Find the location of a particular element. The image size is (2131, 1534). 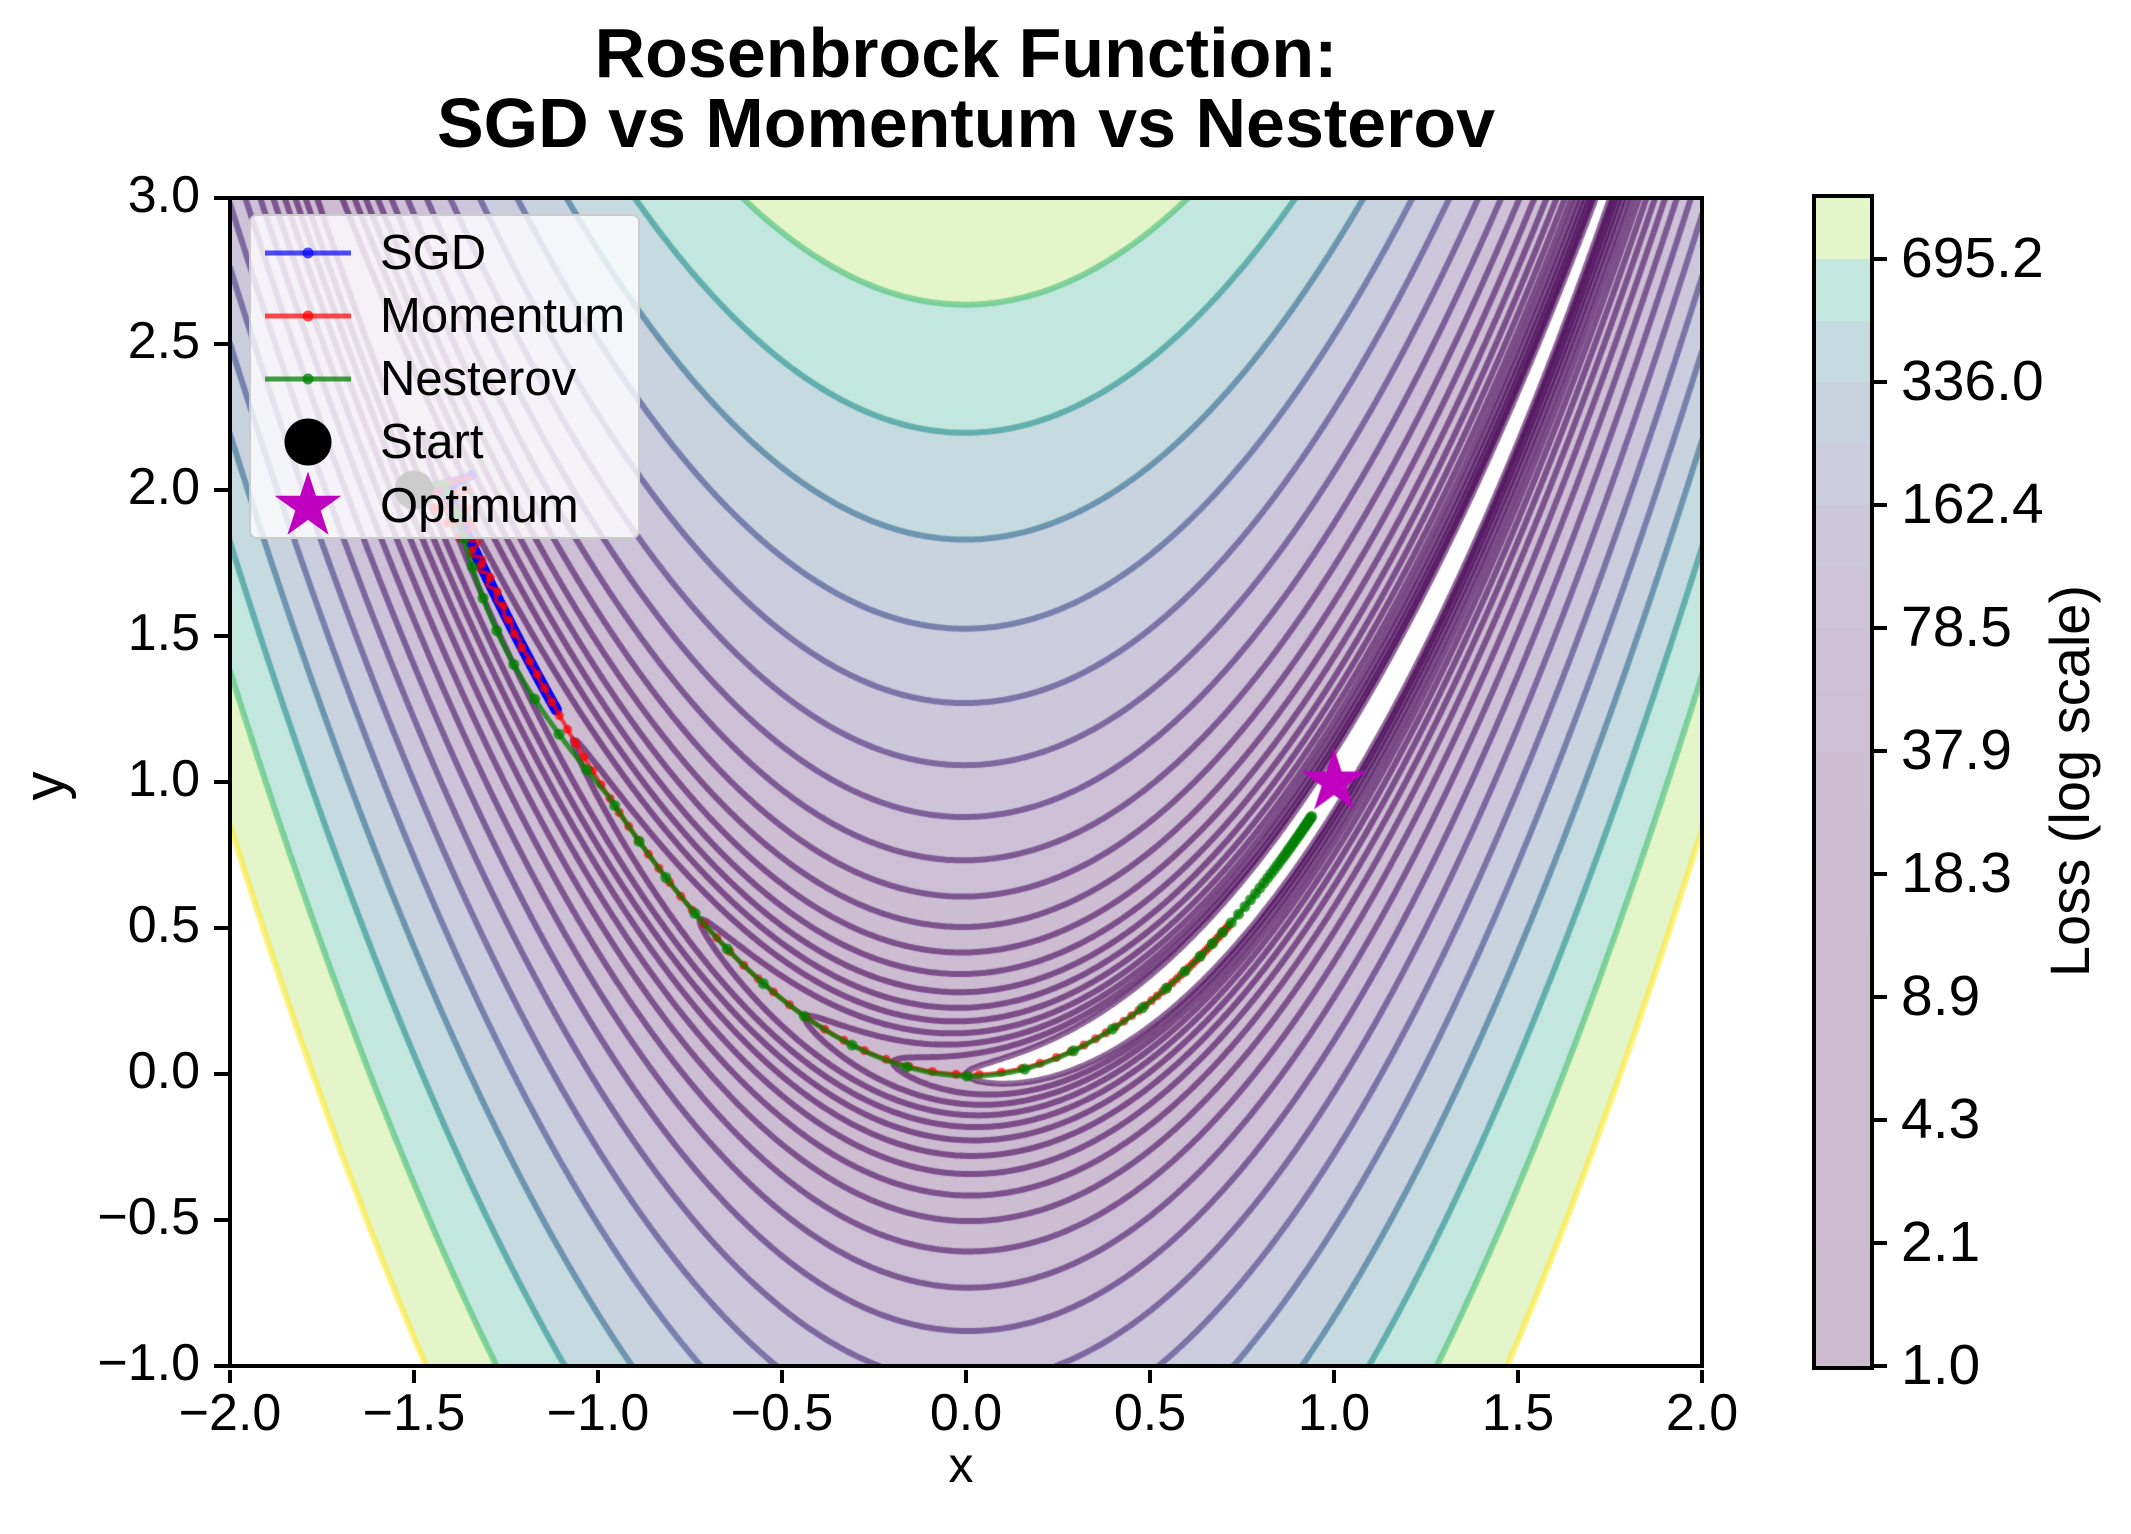

legend-row-sgd: SGD is located at coordinates (444, 252).